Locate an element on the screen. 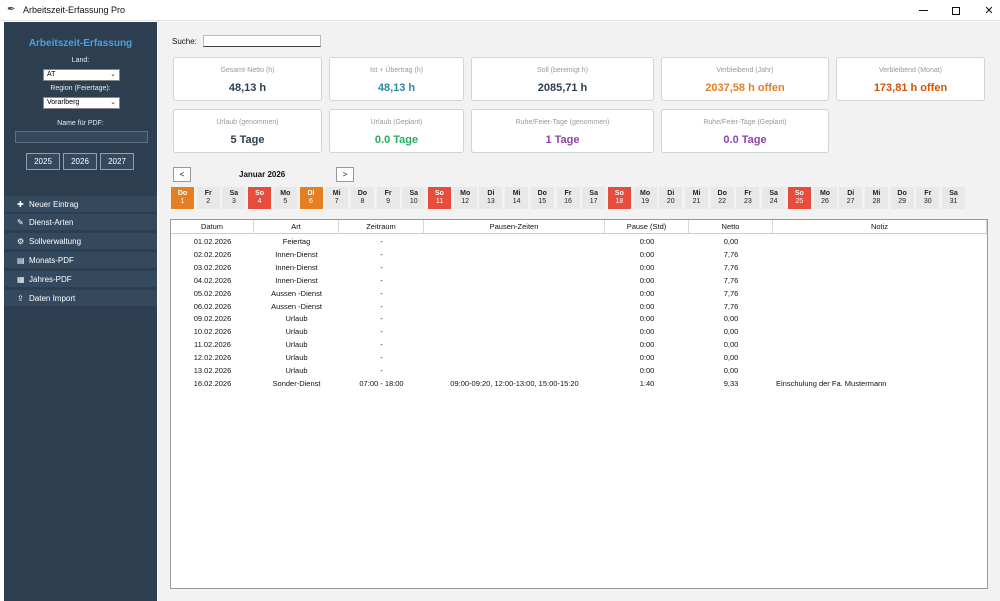 The height and width of the screenshot is (601, 1000). day-cell: Mo 5 is located at coordinates (285, 198).